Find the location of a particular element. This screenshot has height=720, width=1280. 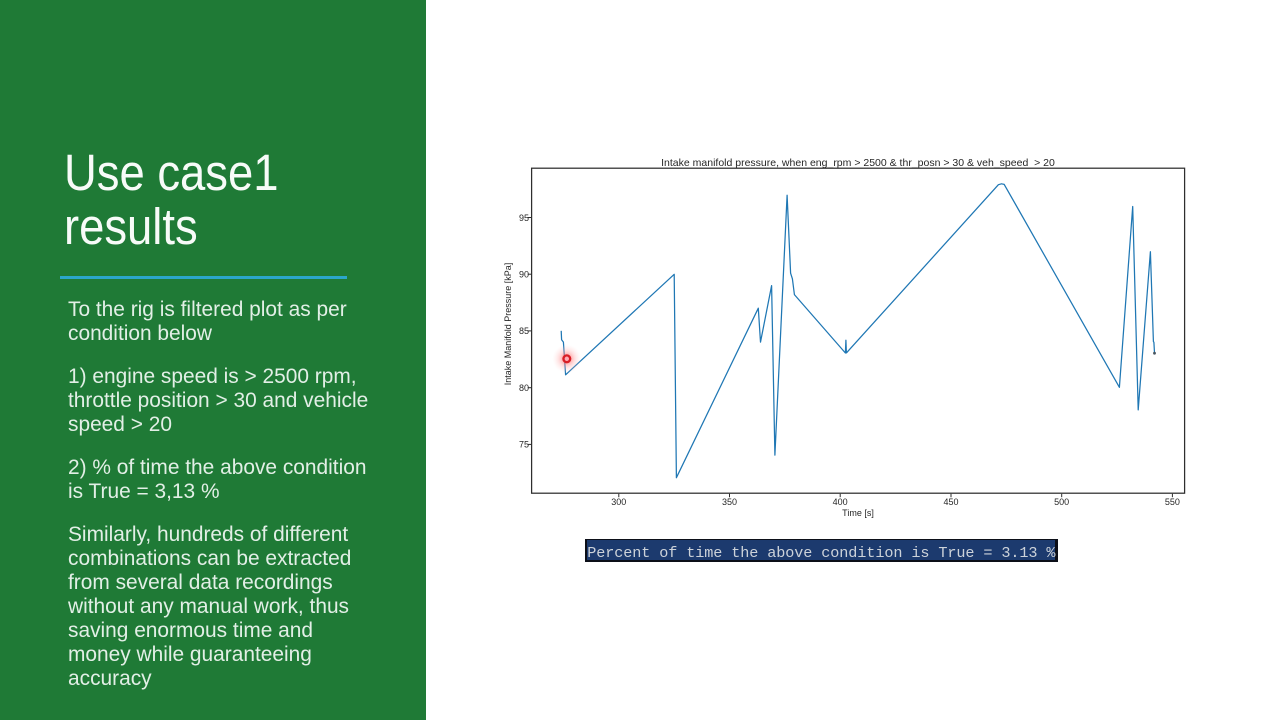

svg-text: 300 is located at coordinates (618, 502).